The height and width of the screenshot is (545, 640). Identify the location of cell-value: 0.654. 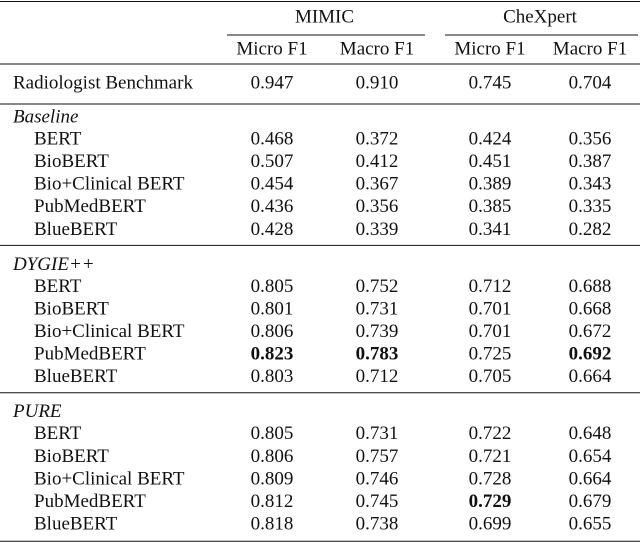
(590, 456).